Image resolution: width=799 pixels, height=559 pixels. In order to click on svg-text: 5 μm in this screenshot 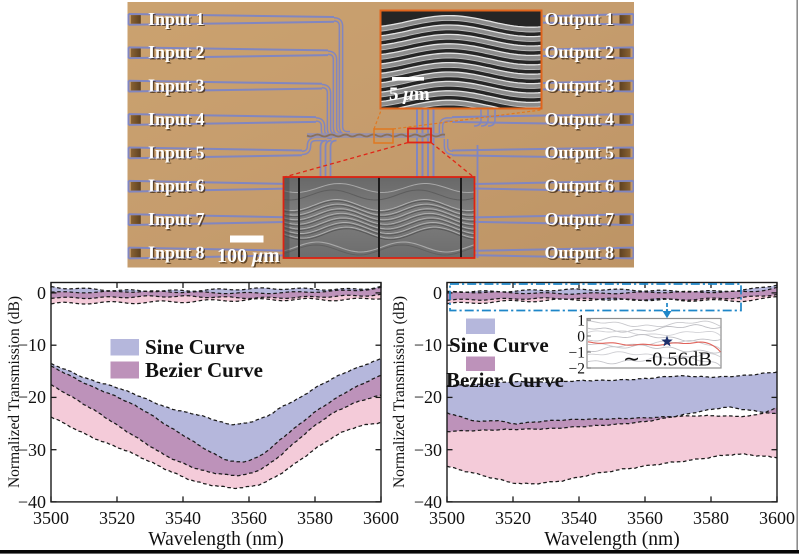, I will do `click(409, 94)`.